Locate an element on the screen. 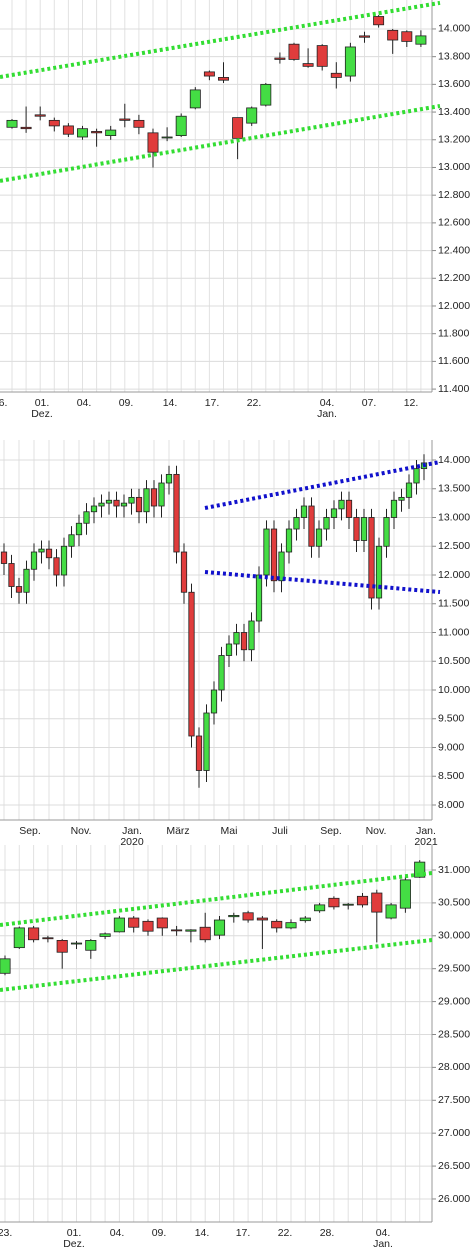 This screenshot has height=1250, width=475. x-tick-label: Sep. is located at coordinates (331, 831).